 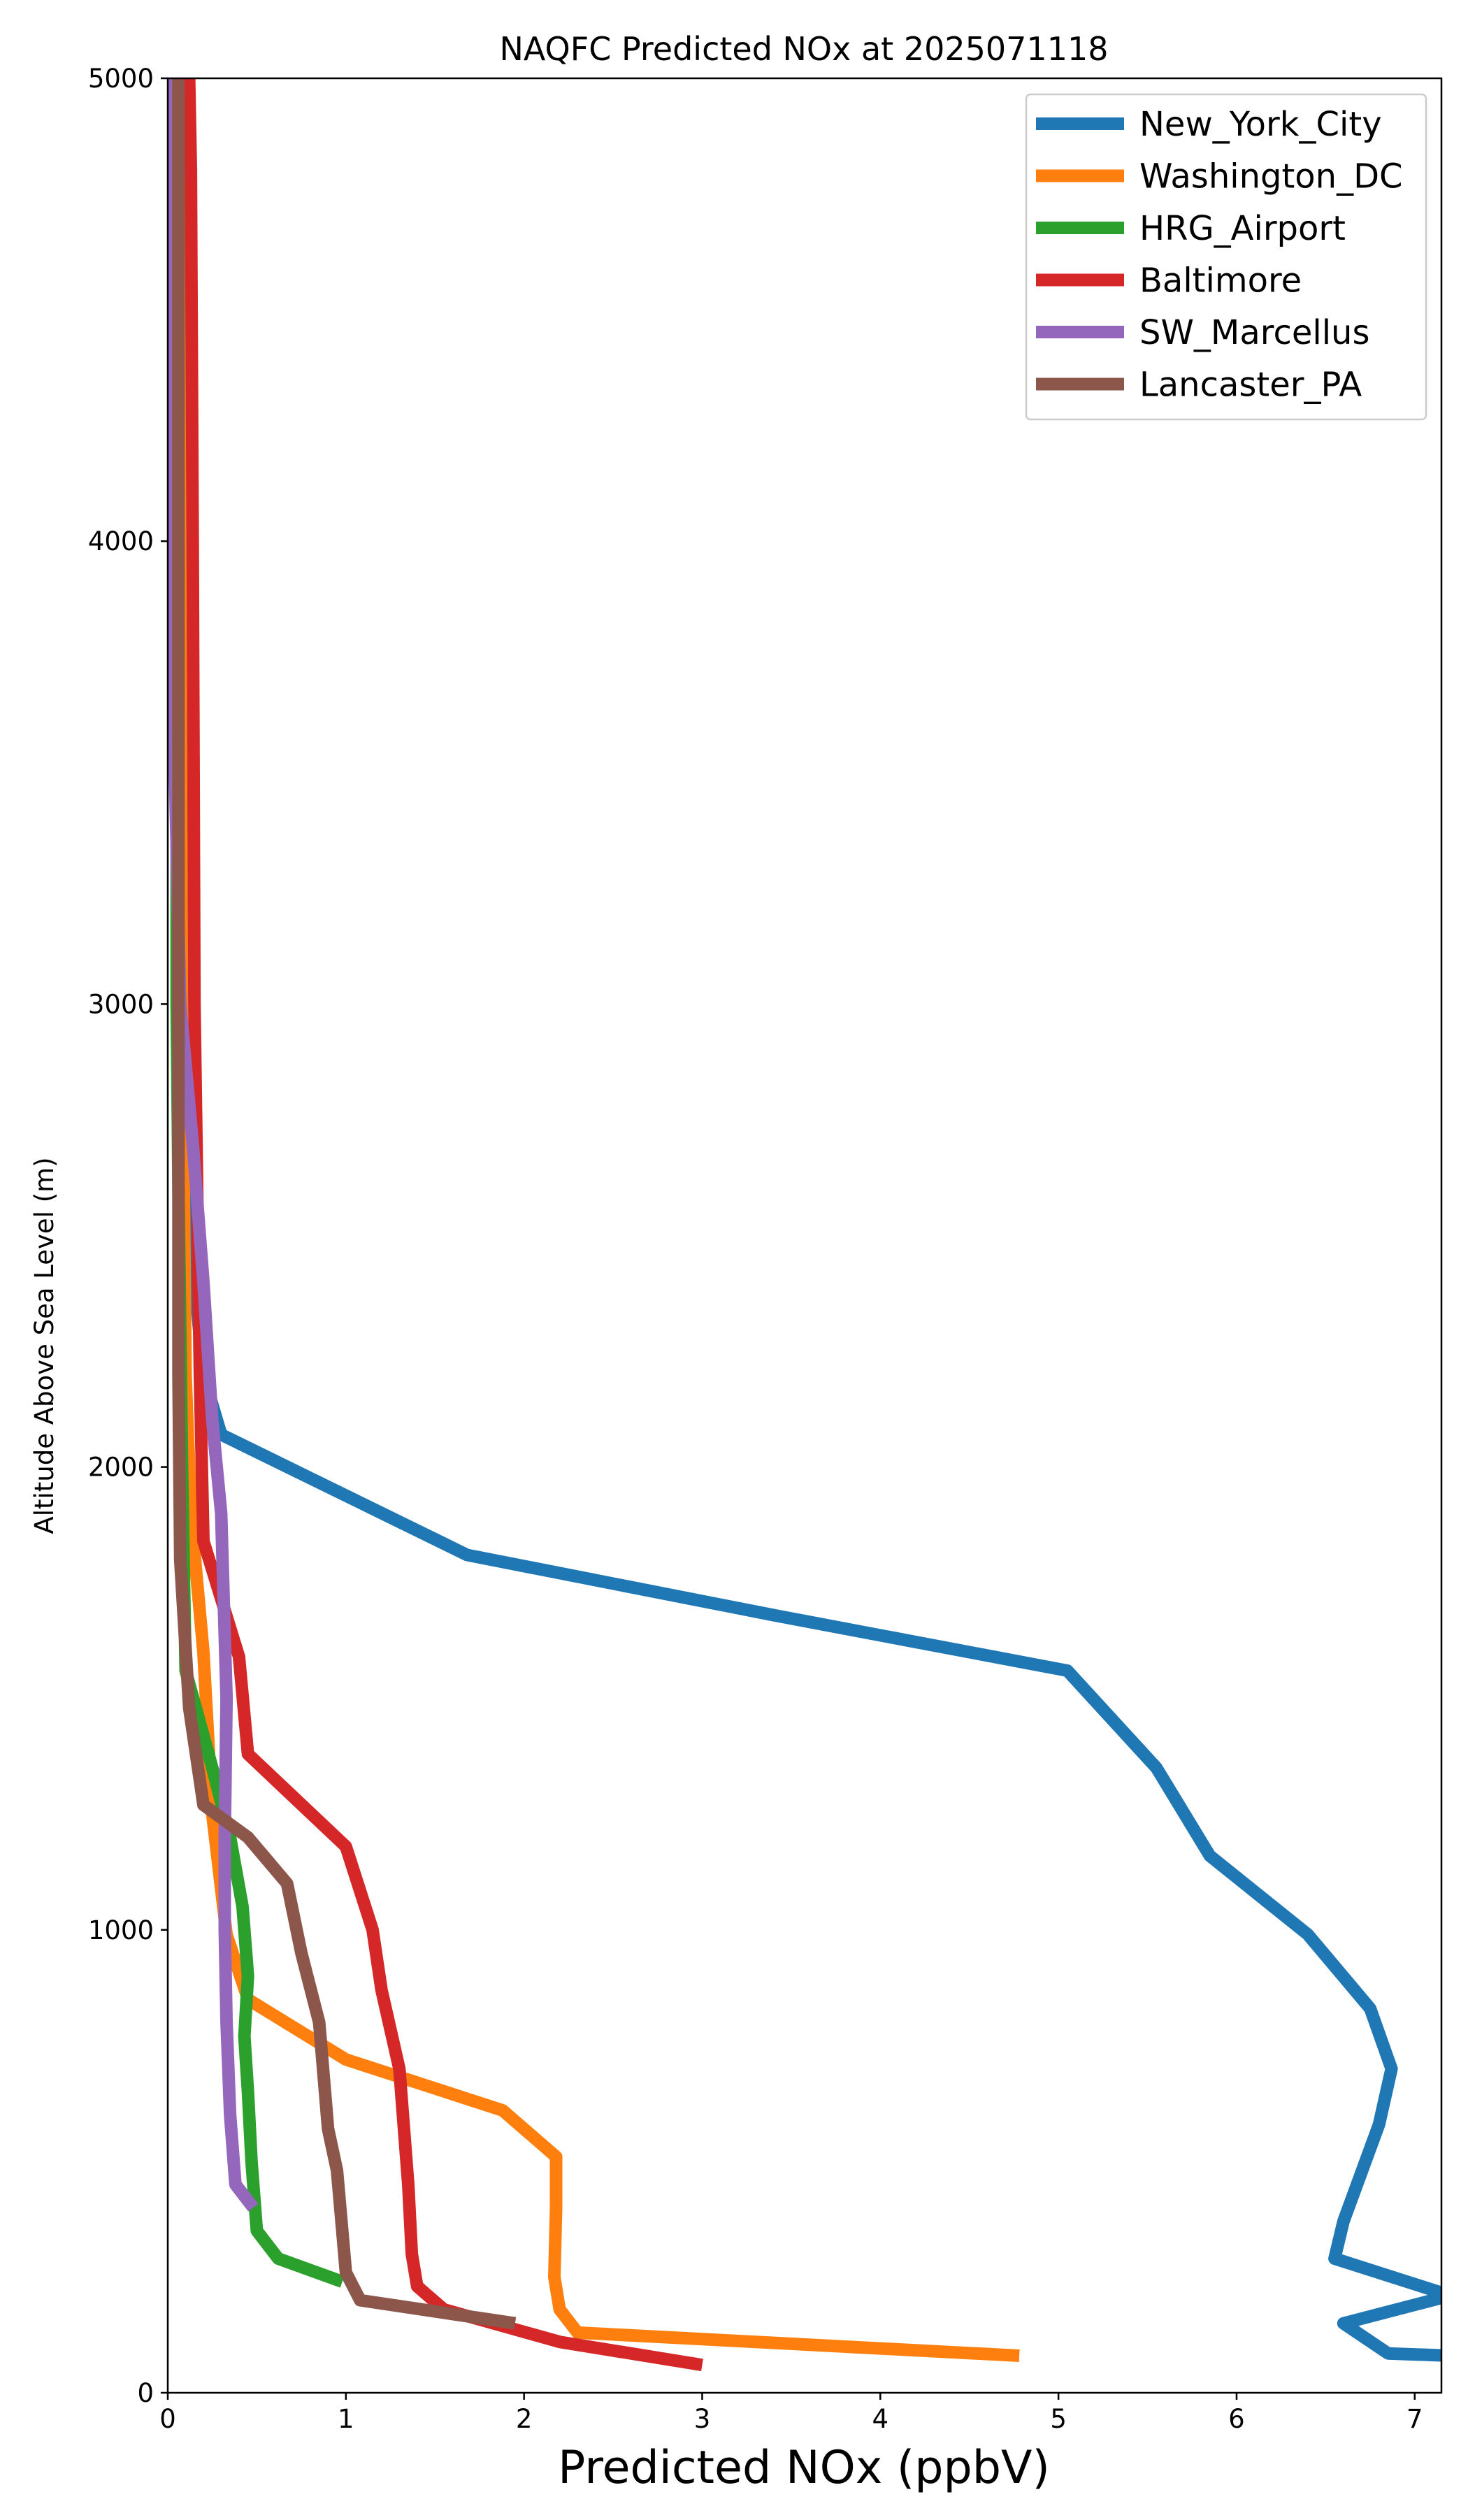 I want to click on x-tick-label: 4, so click(x=880, y=2419).